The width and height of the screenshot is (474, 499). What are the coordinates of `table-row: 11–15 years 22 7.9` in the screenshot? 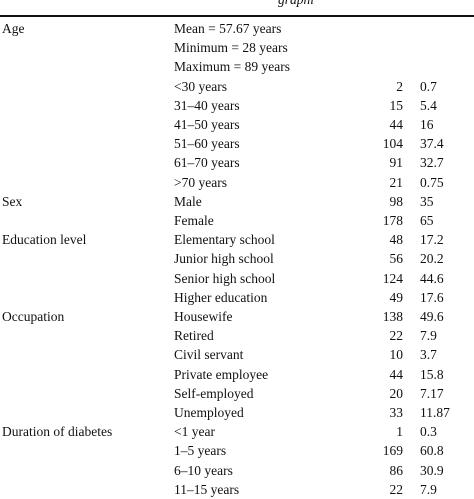 It's located at (237, 489).